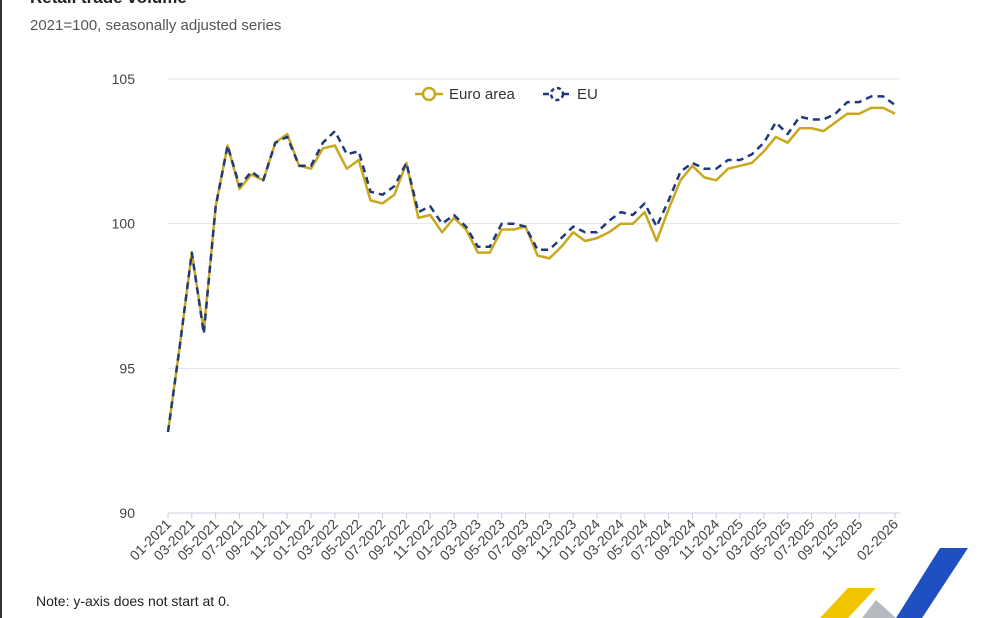  I want to click on chart-title: Retail trade volume, so click(108, 4).